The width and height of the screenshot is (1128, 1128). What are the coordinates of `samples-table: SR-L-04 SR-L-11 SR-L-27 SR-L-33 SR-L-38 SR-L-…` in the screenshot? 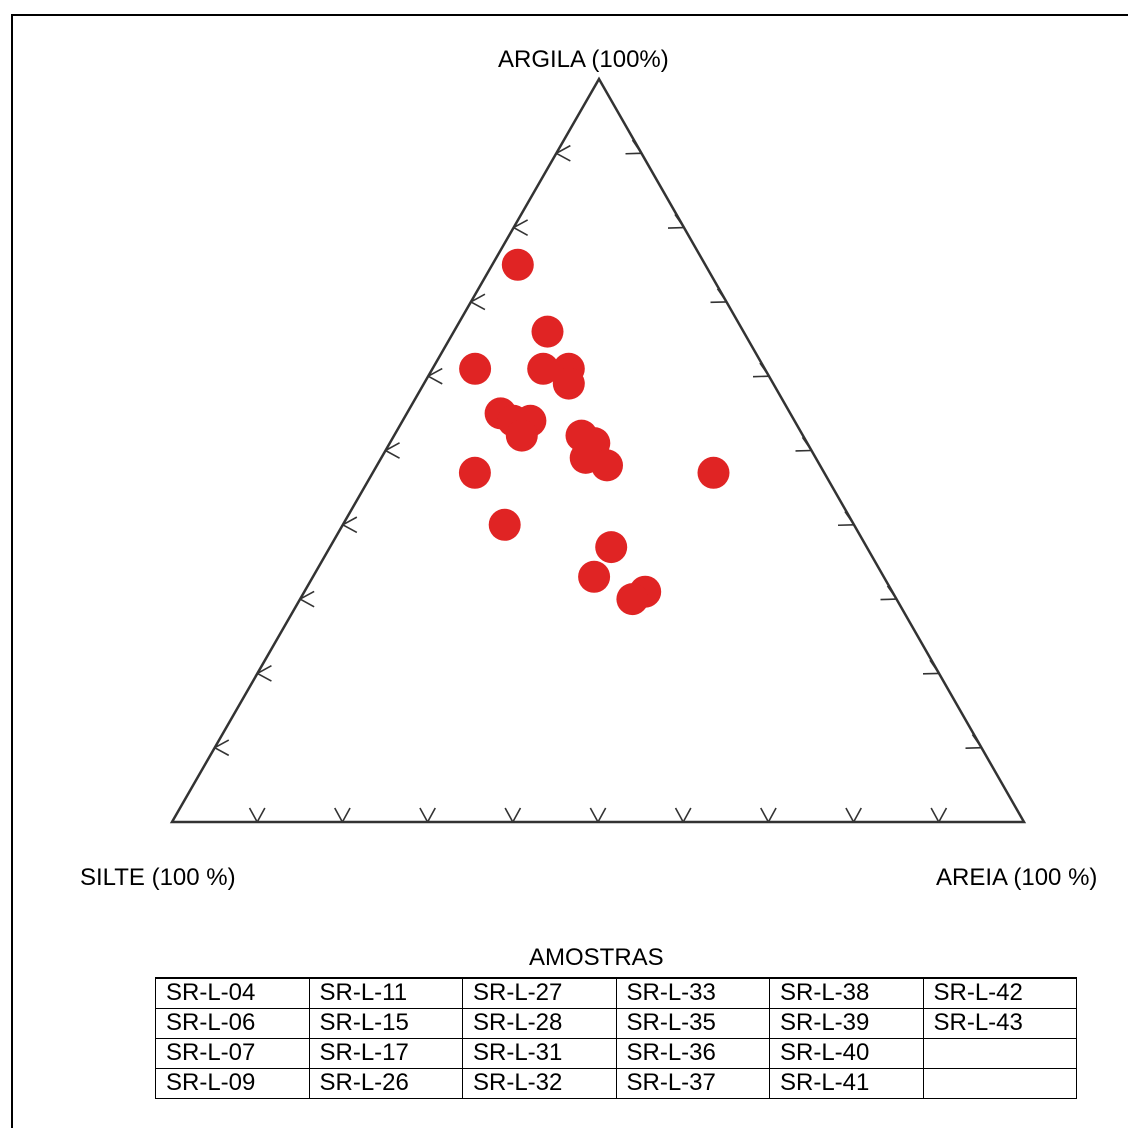 It's located at (616, 1038).